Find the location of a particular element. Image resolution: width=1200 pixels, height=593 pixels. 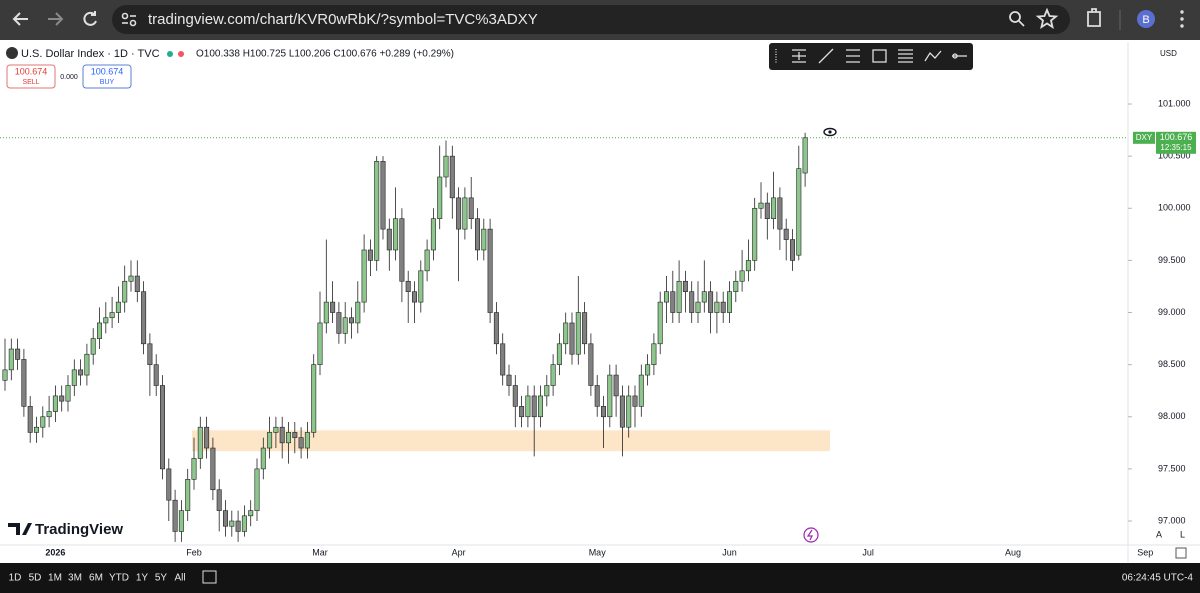

range-button: 3M is located at coordinates (75, 578).